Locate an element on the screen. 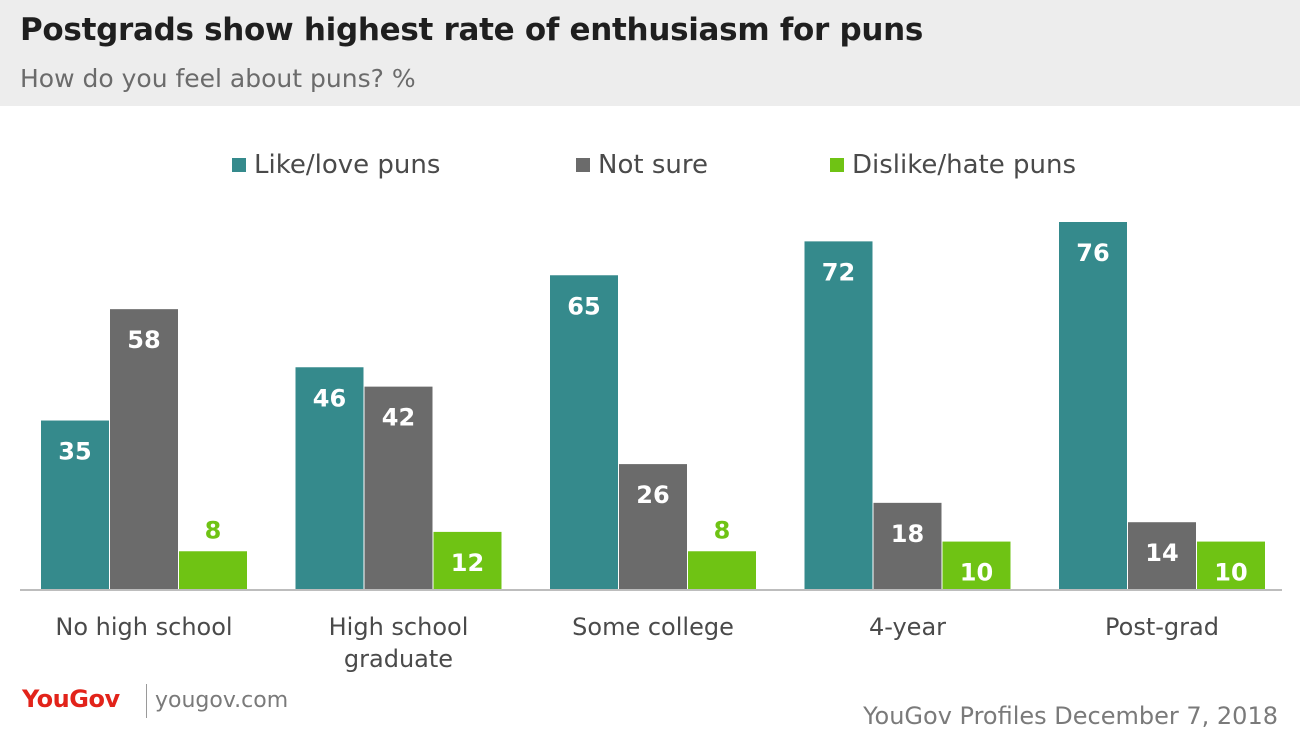 This screenshot has height=735, width=1300. category-label-line: Post-grad is located at coordinates (1162, 627).